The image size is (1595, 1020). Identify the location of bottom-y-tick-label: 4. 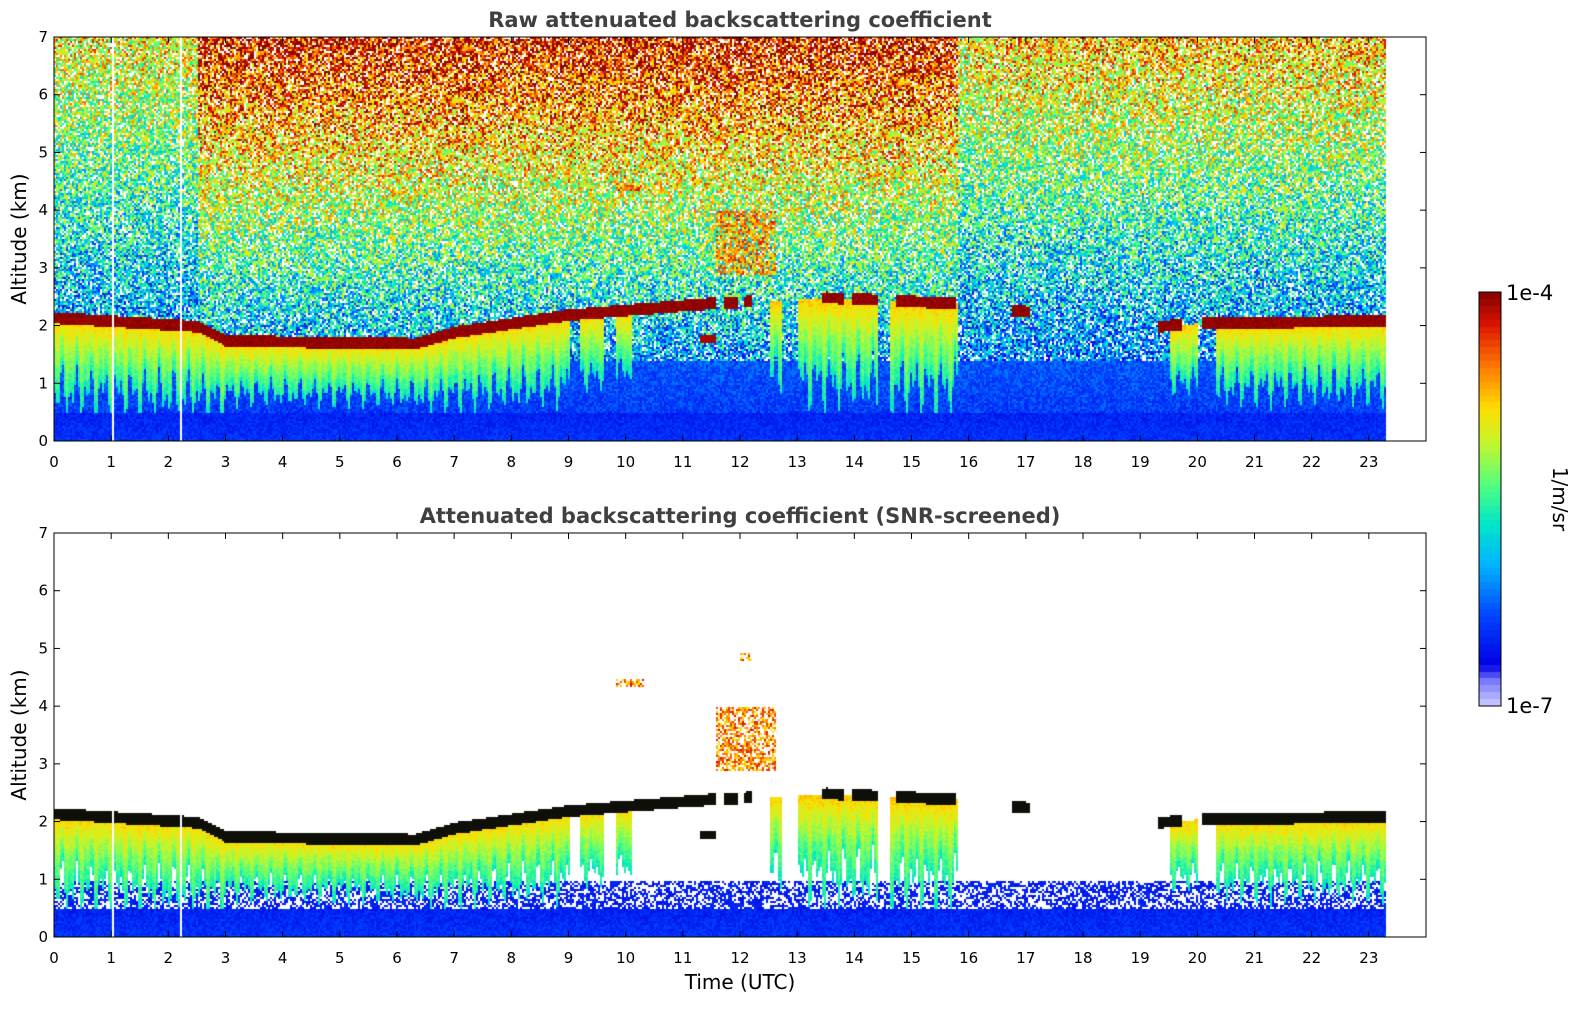
(43, 706).